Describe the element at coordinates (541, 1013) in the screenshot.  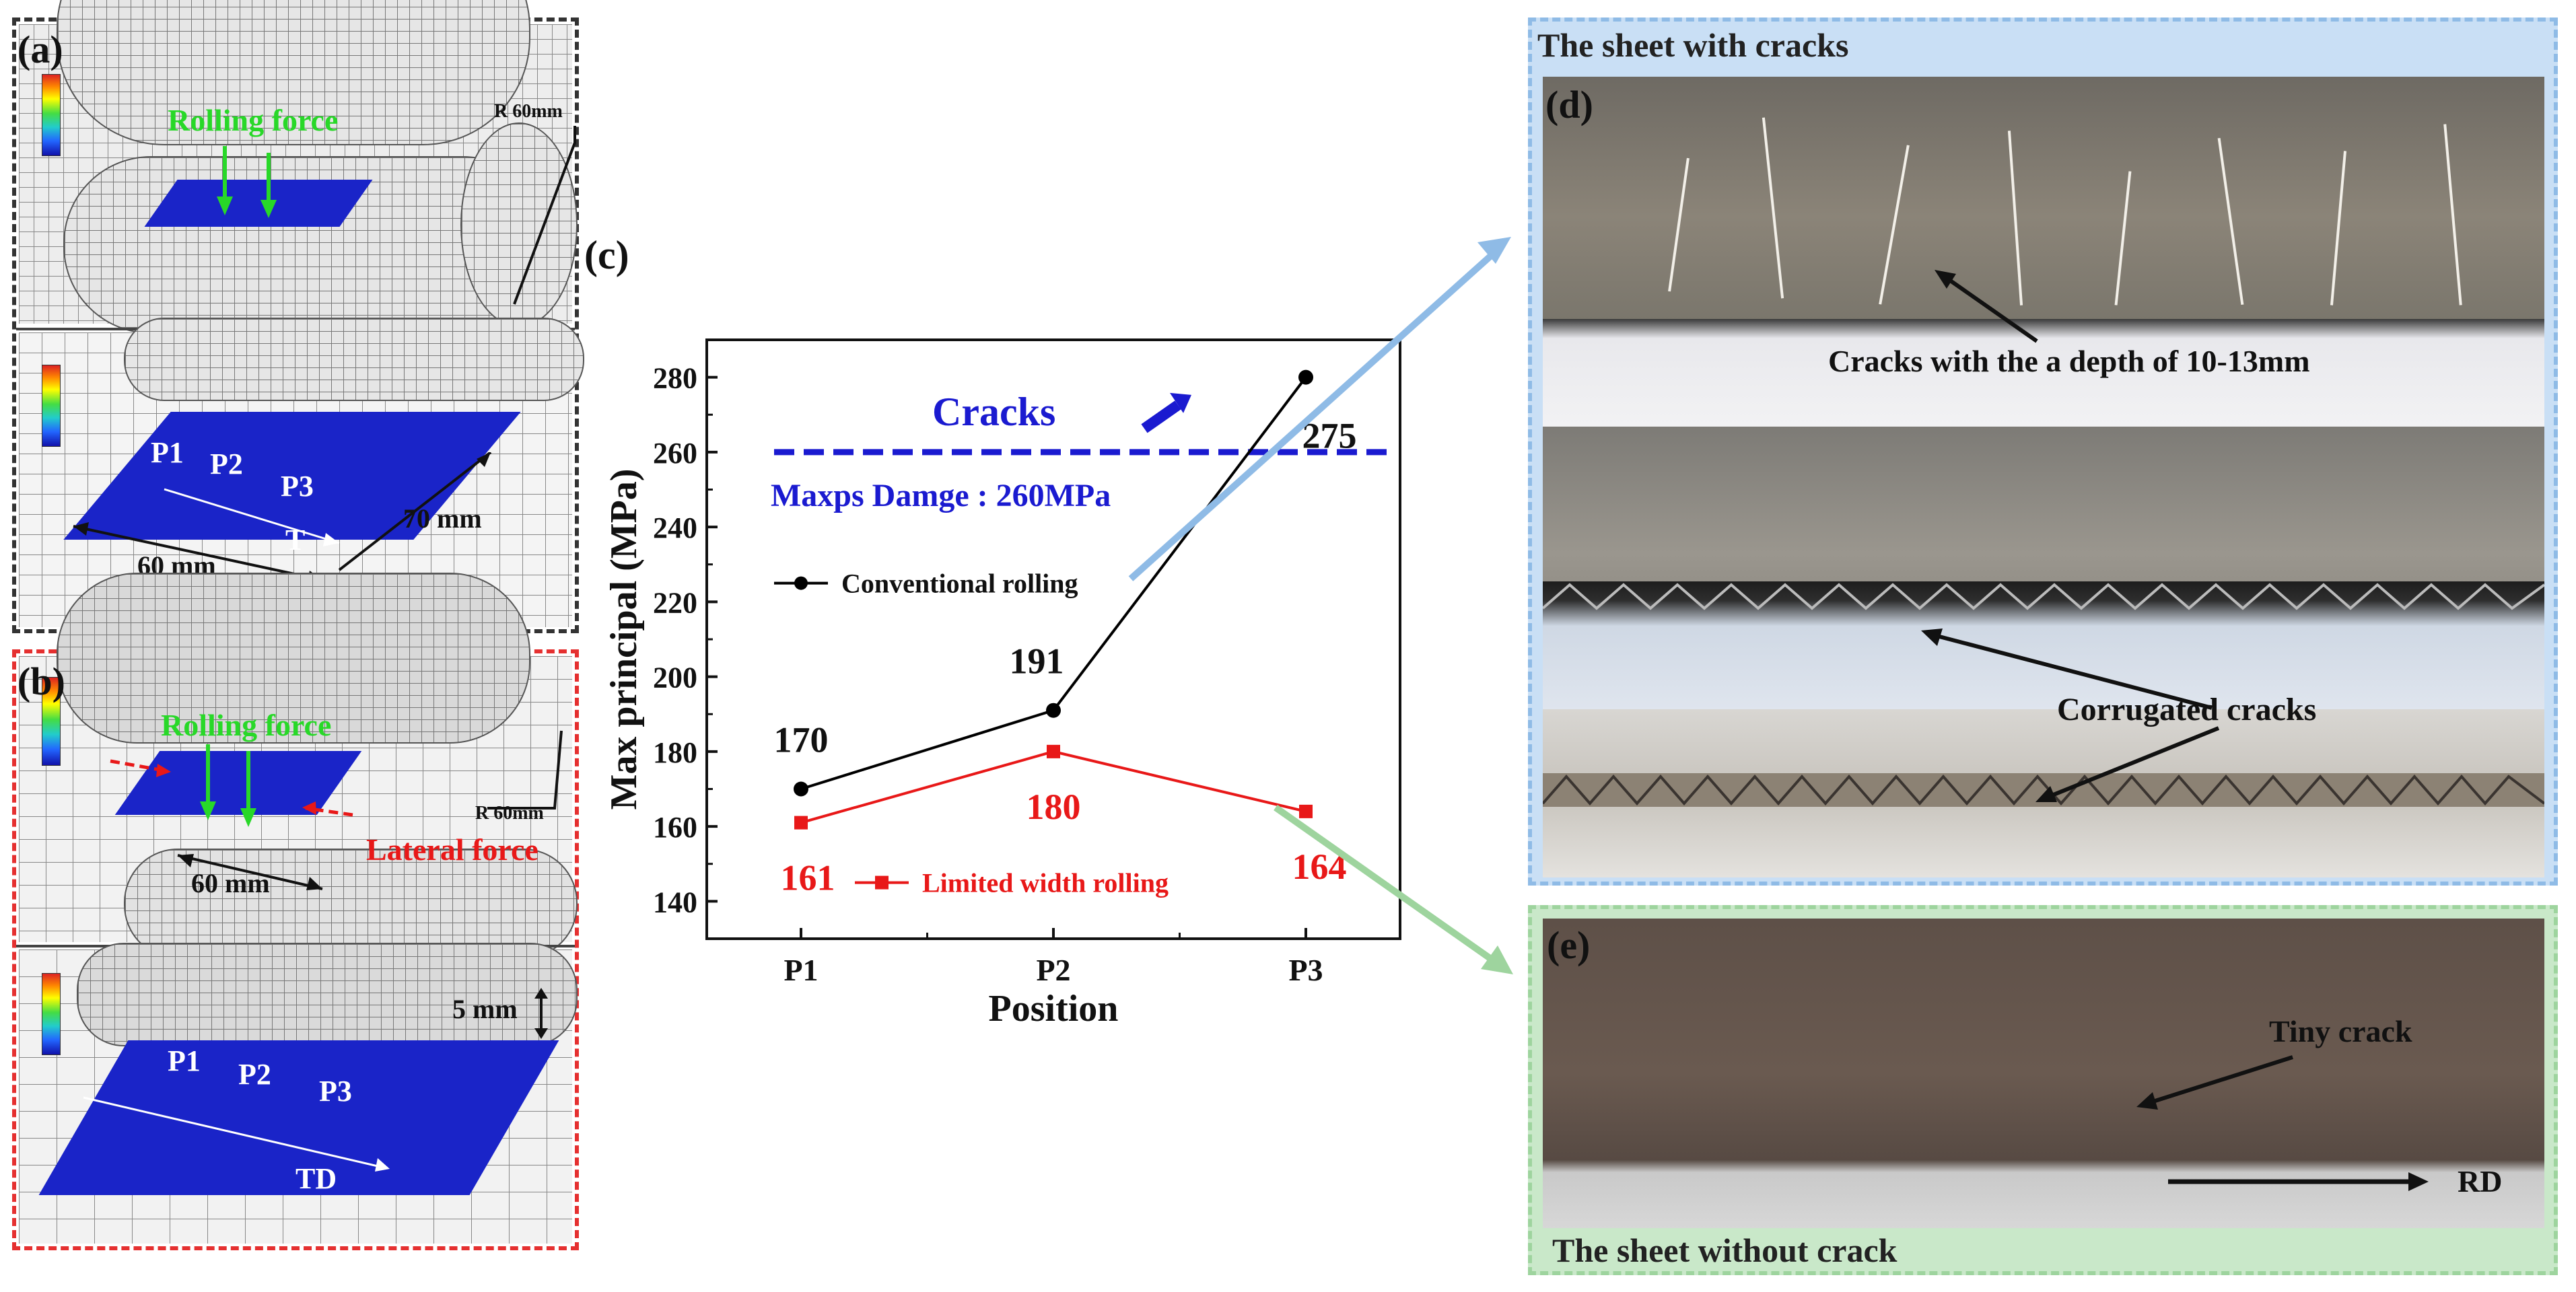
I see `panel-b-thickness-arrow` at that location.